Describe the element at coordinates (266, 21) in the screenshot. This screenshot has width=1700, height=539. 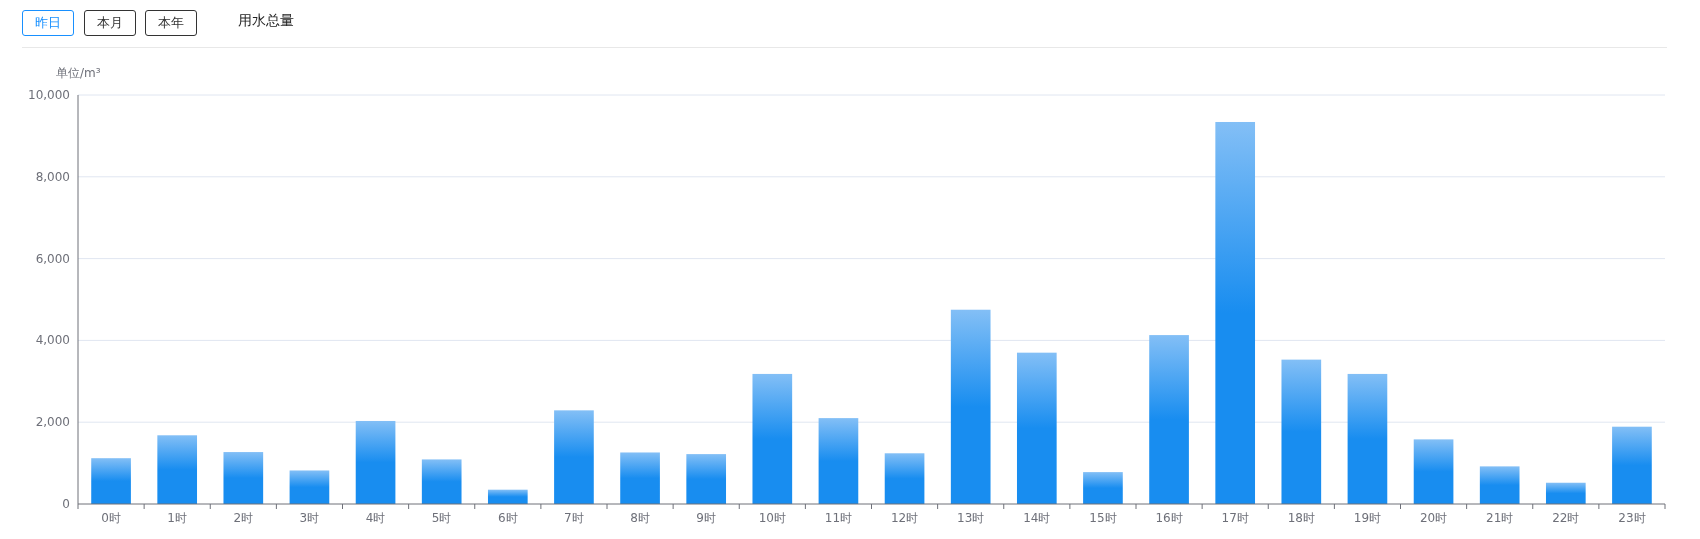
I see `chart-title: 用水总量` at that location.